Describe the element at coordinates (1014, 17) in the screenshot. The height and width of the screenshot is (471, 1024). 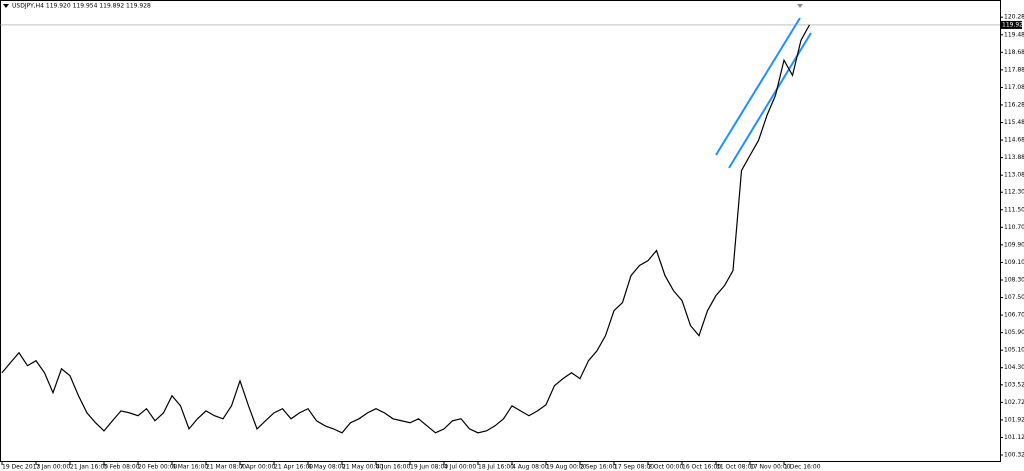
I see `y-tick-label: 120.280` at that location.